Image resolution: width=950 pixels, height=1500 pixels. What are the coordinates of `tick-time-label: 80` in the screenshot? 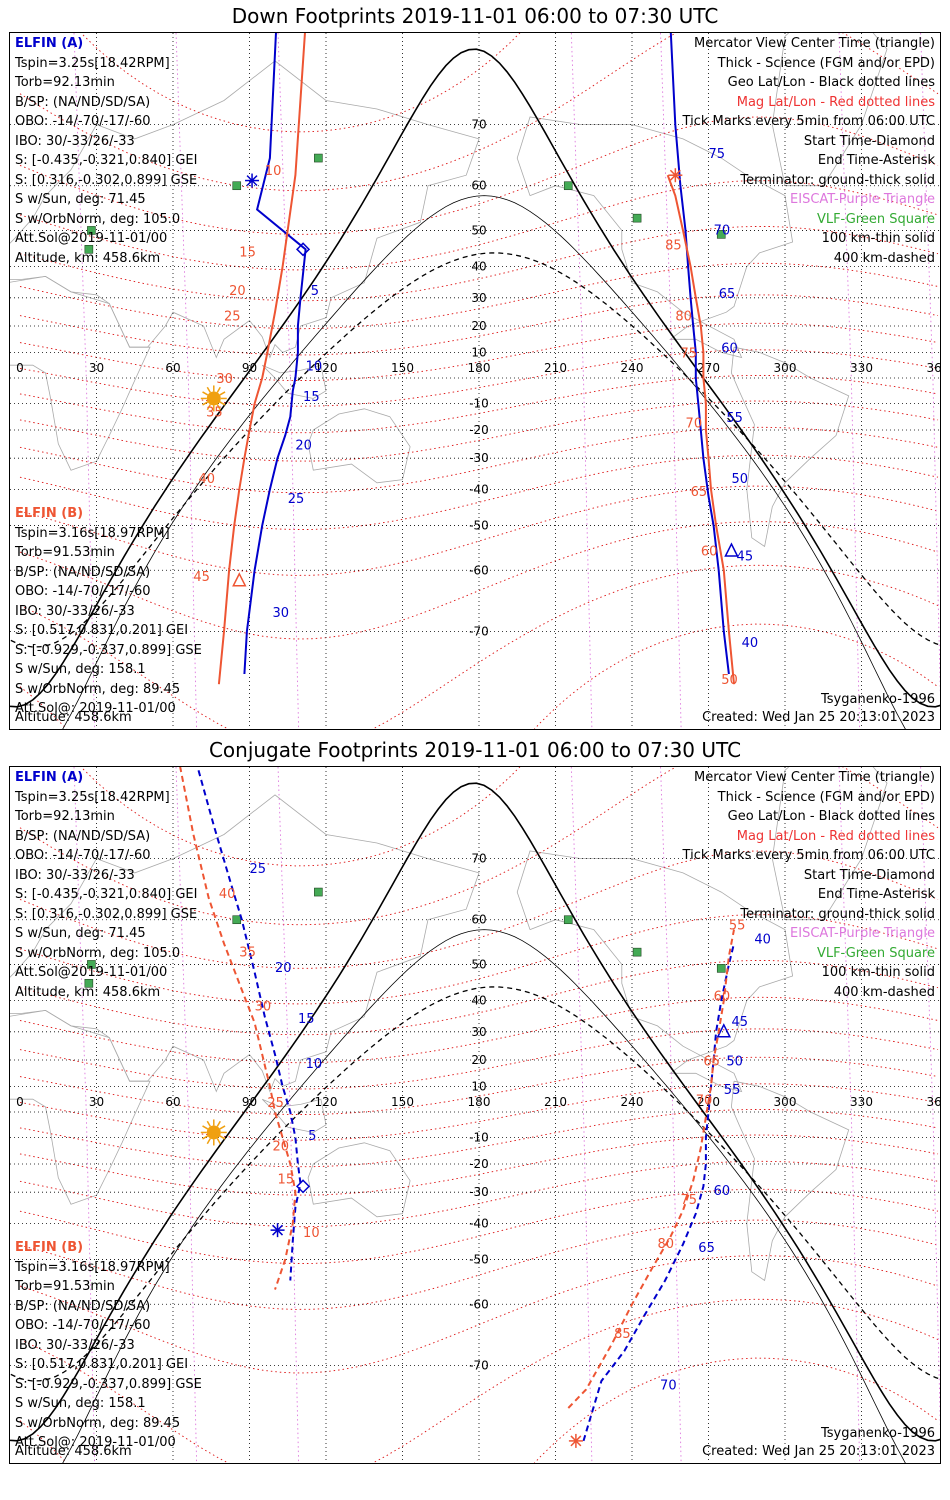 It's located at (666, 1244).